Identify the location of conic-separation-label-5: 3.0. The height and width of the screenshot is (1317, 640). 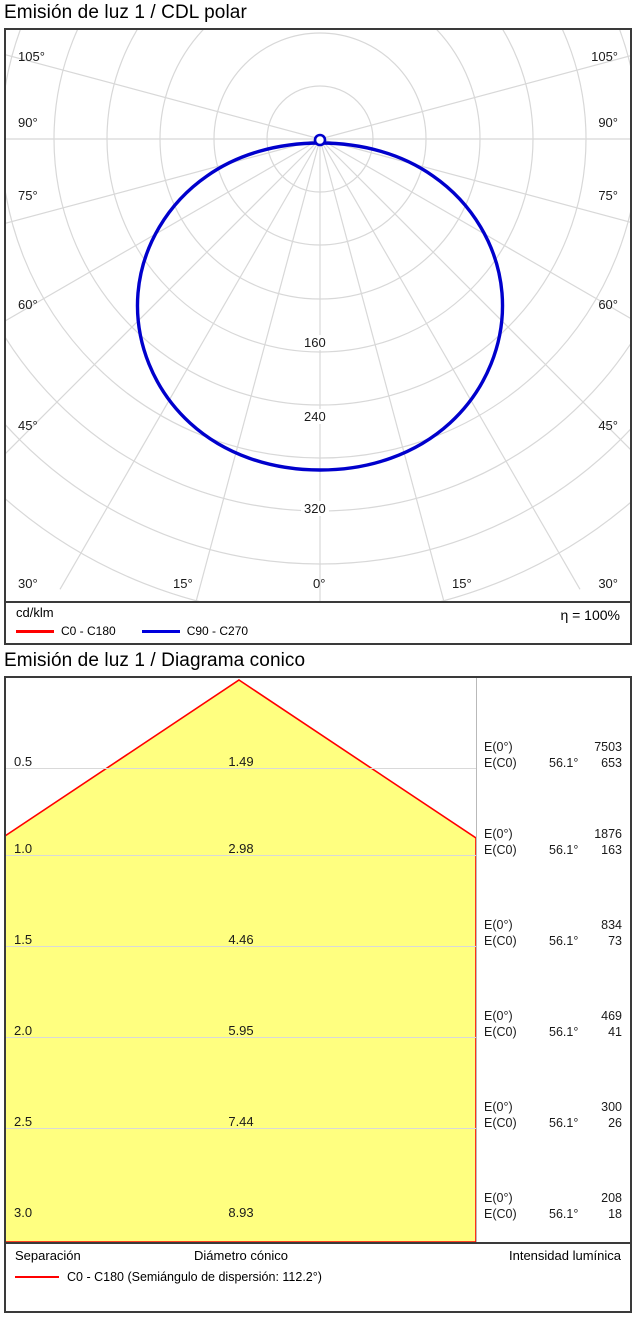
(23, 1212).